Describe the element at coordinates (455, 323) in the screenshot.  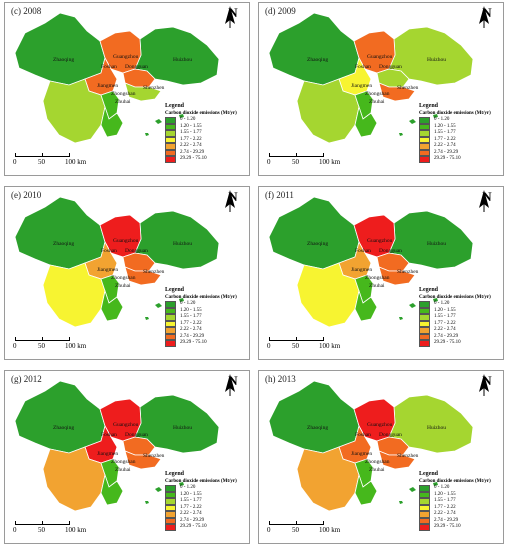
I see `legend-item: 1.77 - 2.22` at that location.